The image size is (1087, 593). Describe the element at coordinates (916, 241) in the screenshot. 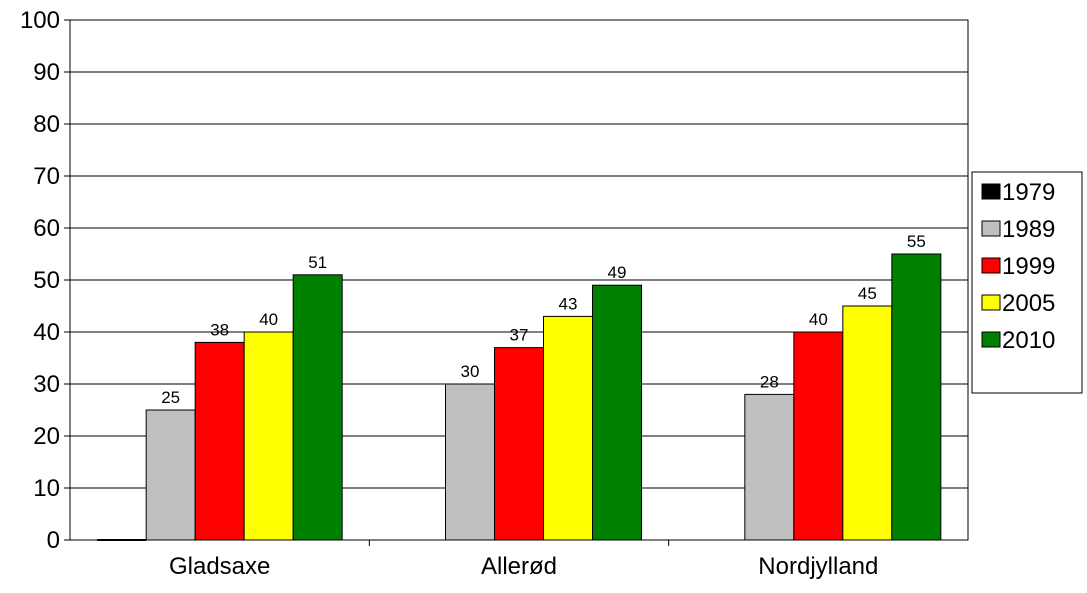

I see `data-label: 55` at that location.